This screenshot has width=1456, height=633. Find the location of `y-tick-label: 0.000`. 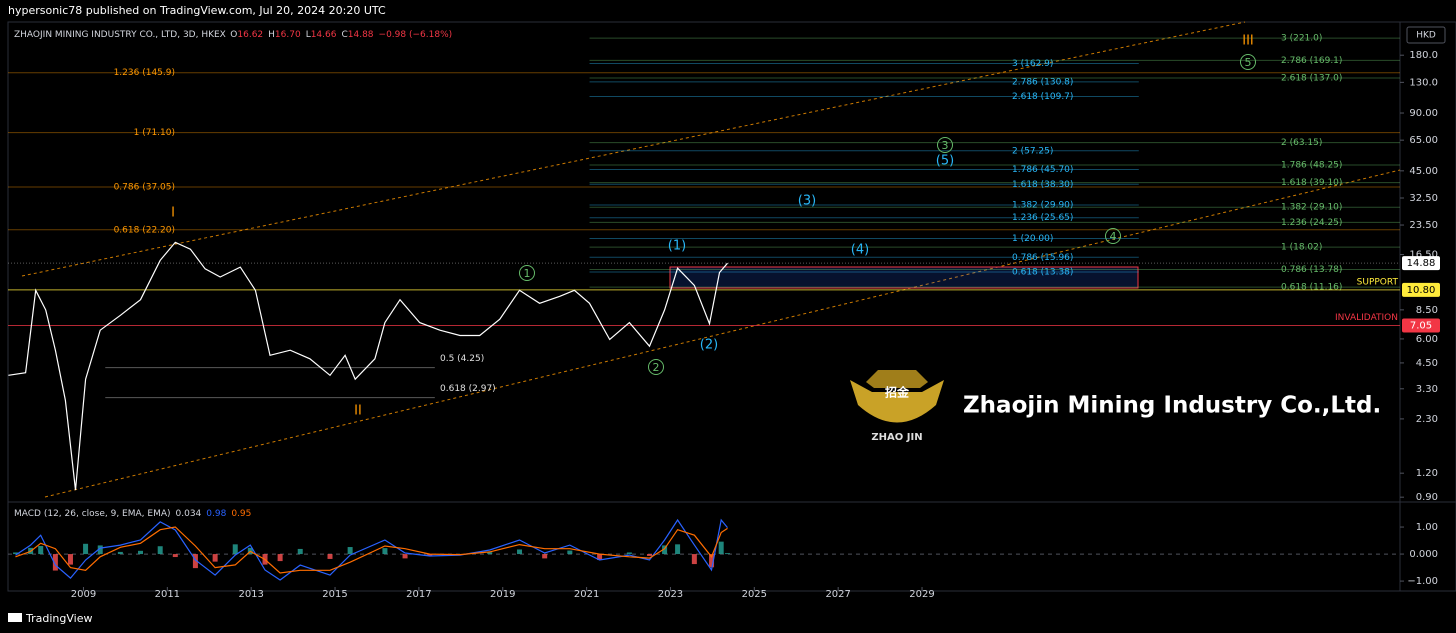

y-tick-label: 0.000 is located at coordinates (1423, 554).